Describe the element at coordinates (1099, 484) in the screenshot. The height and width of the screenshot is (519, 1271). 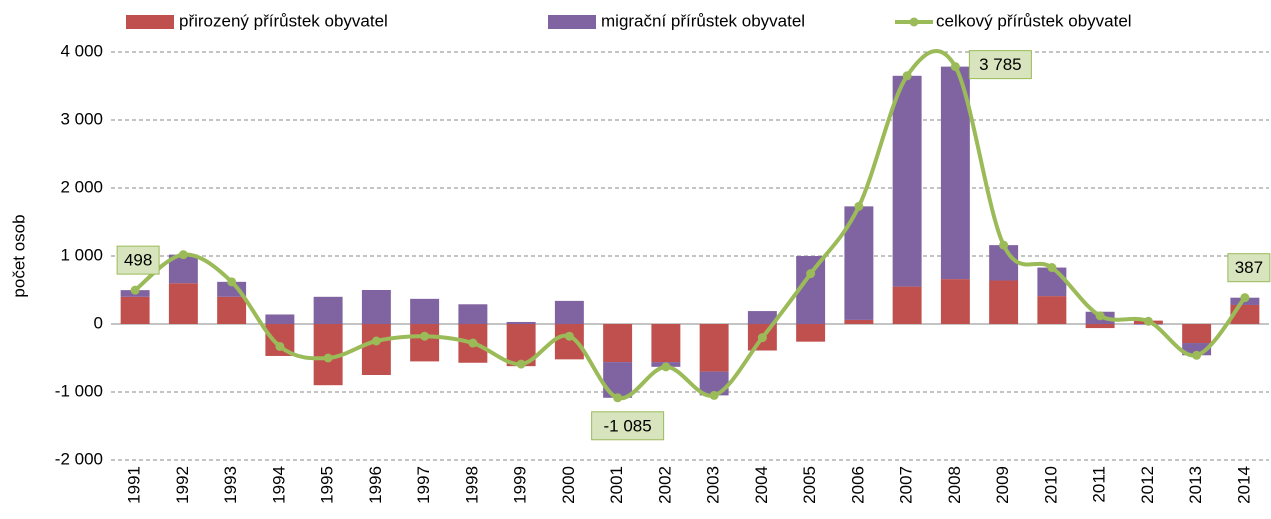
I see `x-tick-label: 2011` at that location.